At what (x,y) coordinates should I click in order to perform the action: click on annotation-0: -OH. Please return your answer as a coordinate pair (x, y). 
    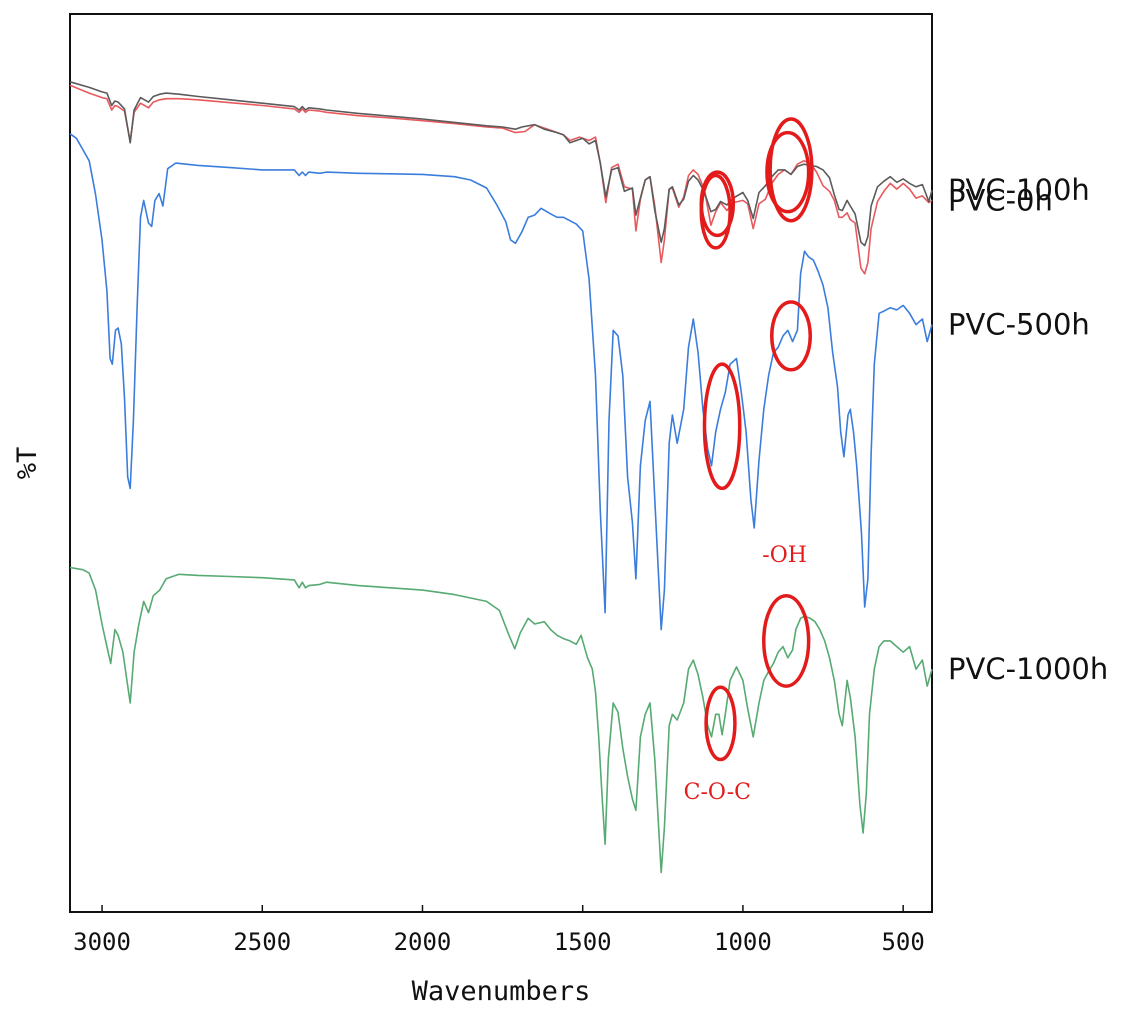
    Looking at the image, I should click on (784, 555).